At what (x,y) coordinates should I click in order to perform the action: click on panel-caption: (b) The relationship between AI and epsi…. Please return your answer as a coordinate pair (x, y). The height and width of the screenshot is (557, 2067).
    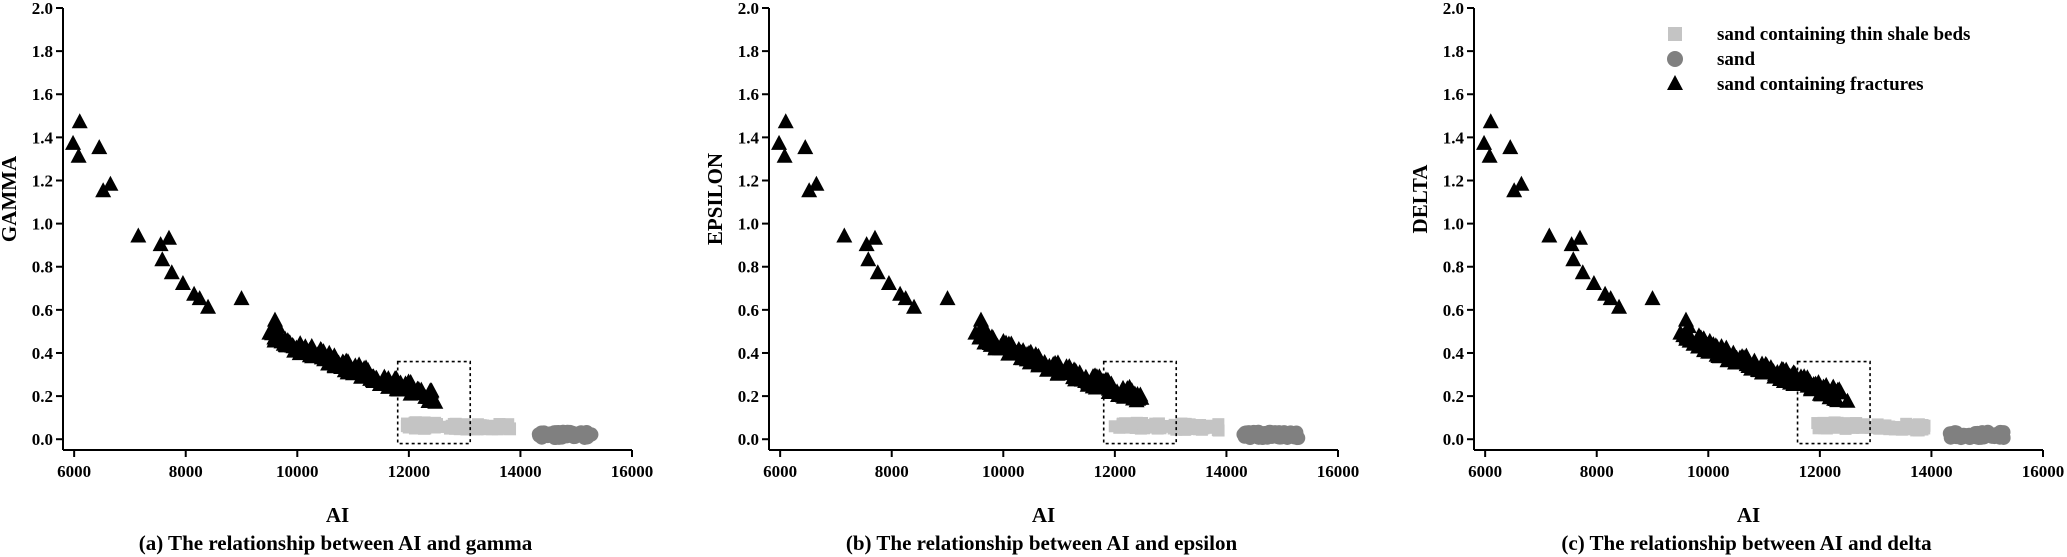
    Looking at the image, I should click on (1042, 543).